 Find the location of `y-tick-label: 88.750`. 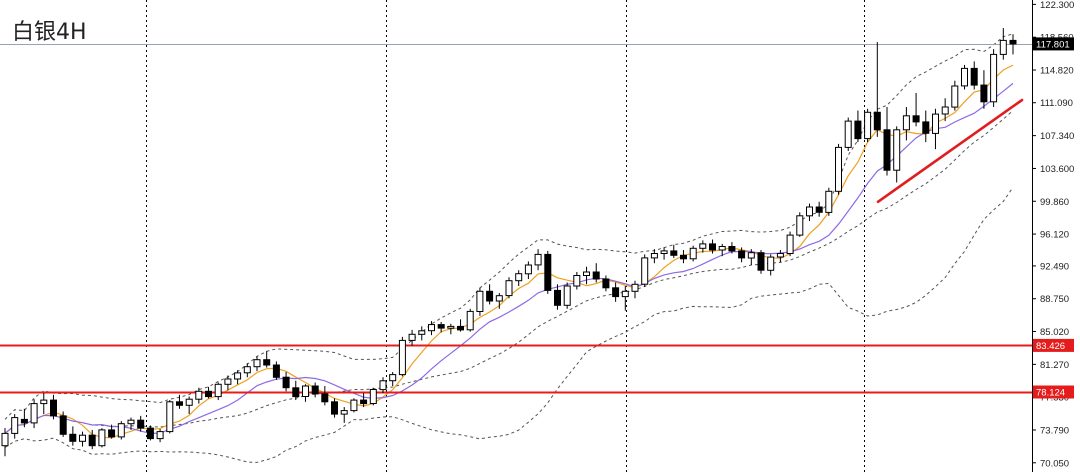

y-tick-label: 88.750 is located at coordinates (1054, 299).